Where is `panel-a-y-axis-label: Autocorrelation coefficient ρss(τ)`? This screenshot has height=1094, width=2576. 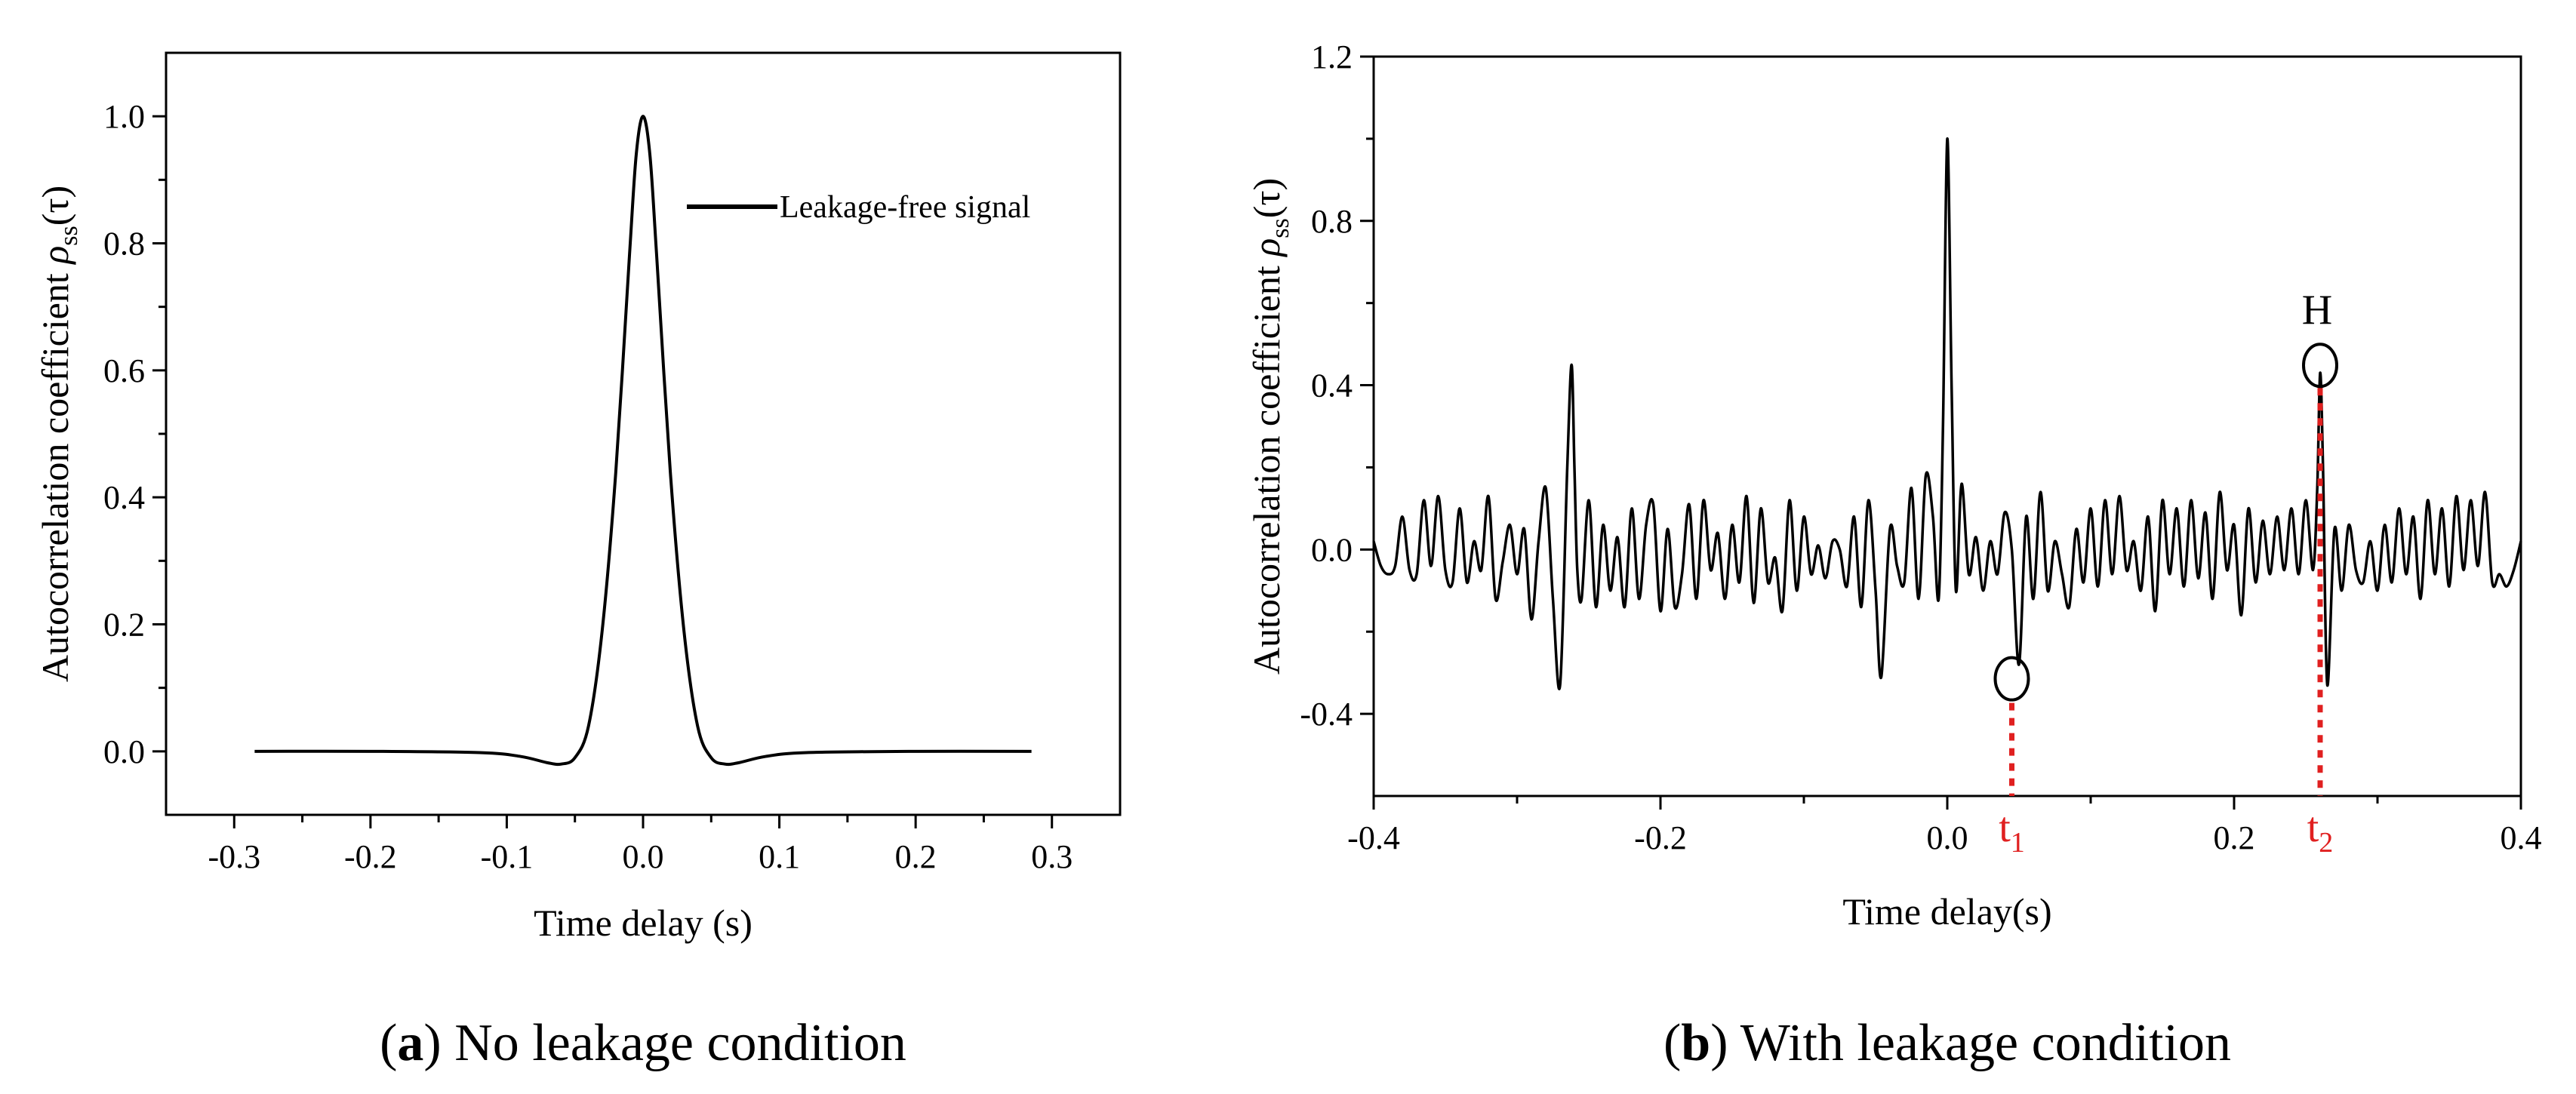
panel-a-y-axis-label: Autocorrelation coefficient ρss(τ) is located at coordinates (58, 434).